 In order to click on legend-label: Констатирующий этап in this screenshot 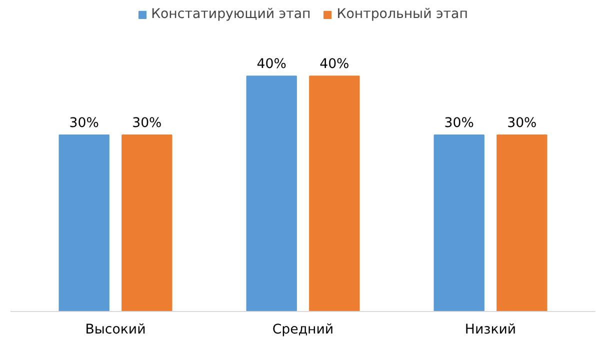, I will do `click(231, 14)`.